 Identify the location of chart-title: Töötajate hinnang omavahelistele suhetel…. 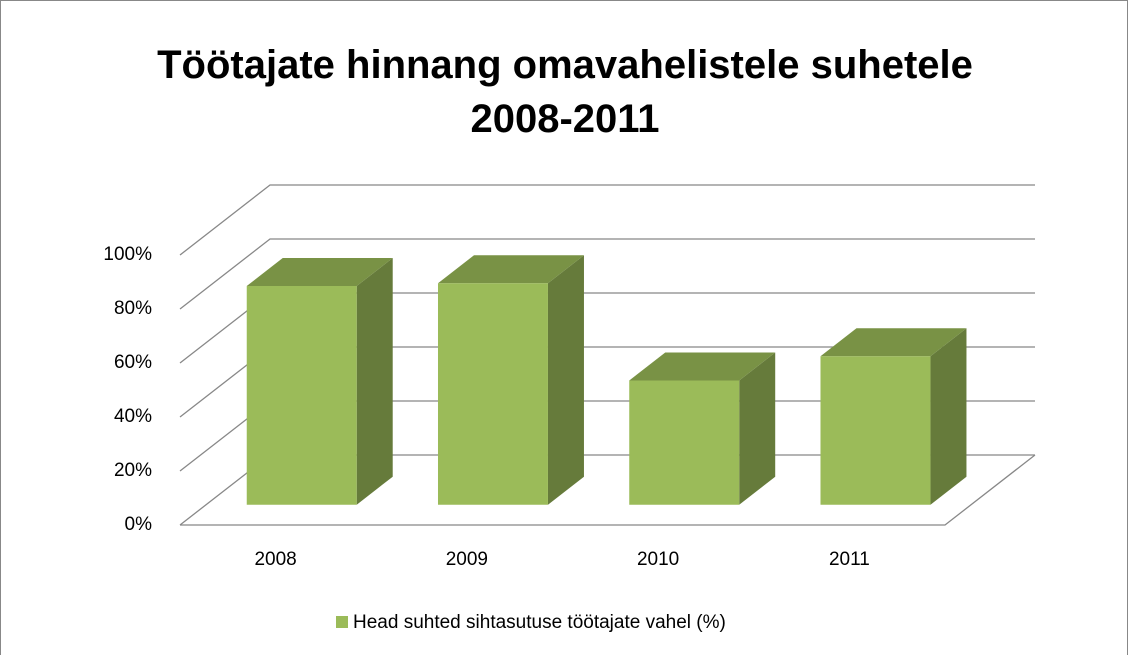
(565, 92).